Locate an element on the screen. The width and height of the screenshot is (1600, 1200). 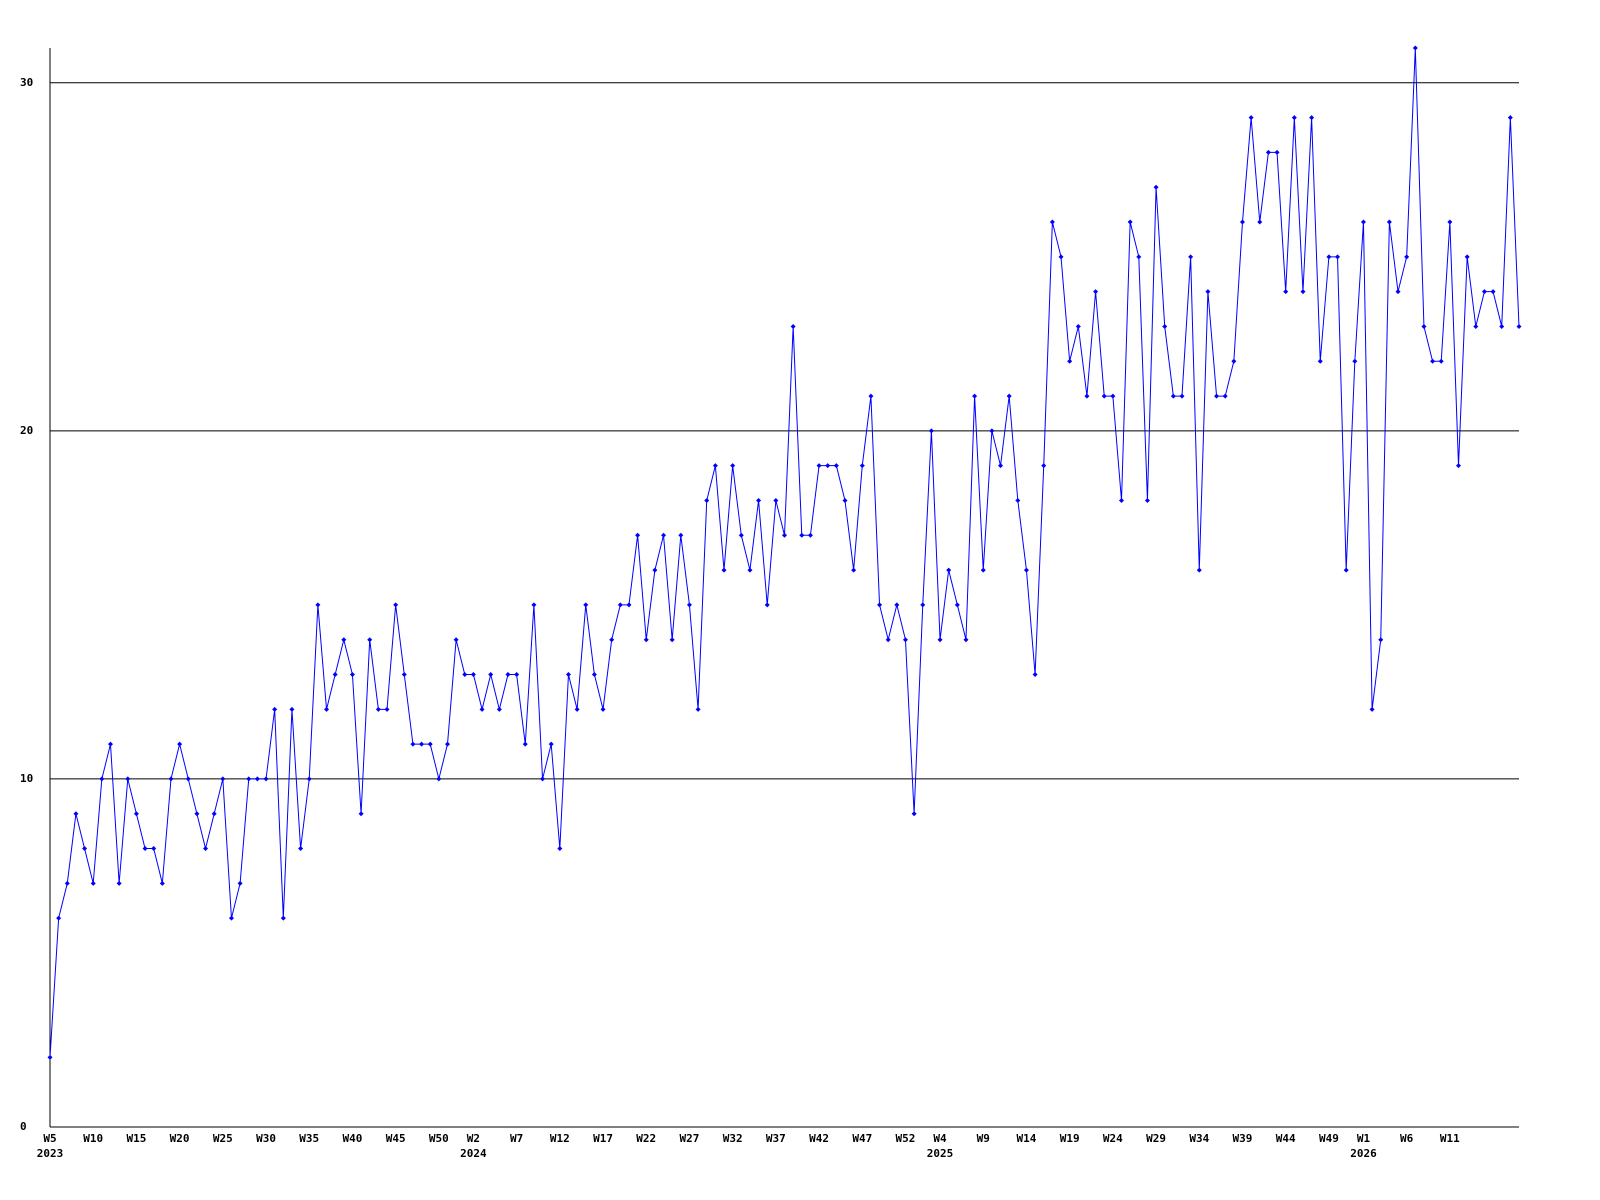
x-year-label: 2023 is located at coordinates (50, 1153).